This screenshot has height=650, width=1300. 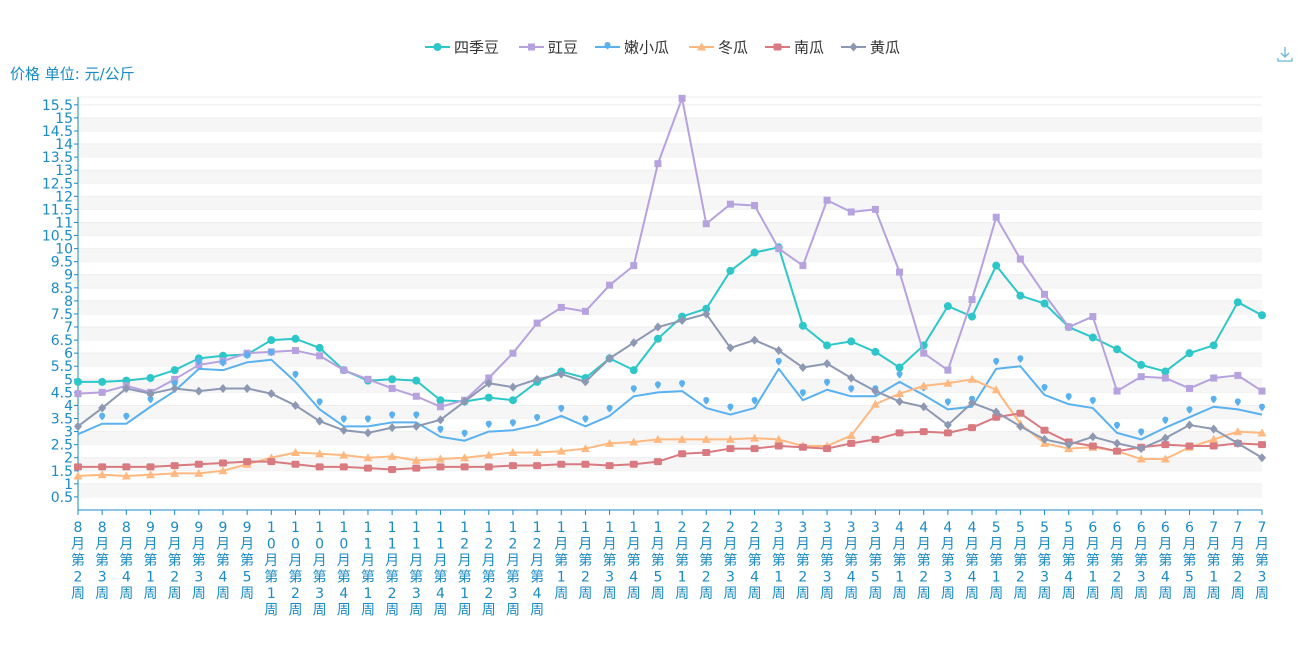 I want to click on legend-item: 南瓜, so click(x=794, y=48).